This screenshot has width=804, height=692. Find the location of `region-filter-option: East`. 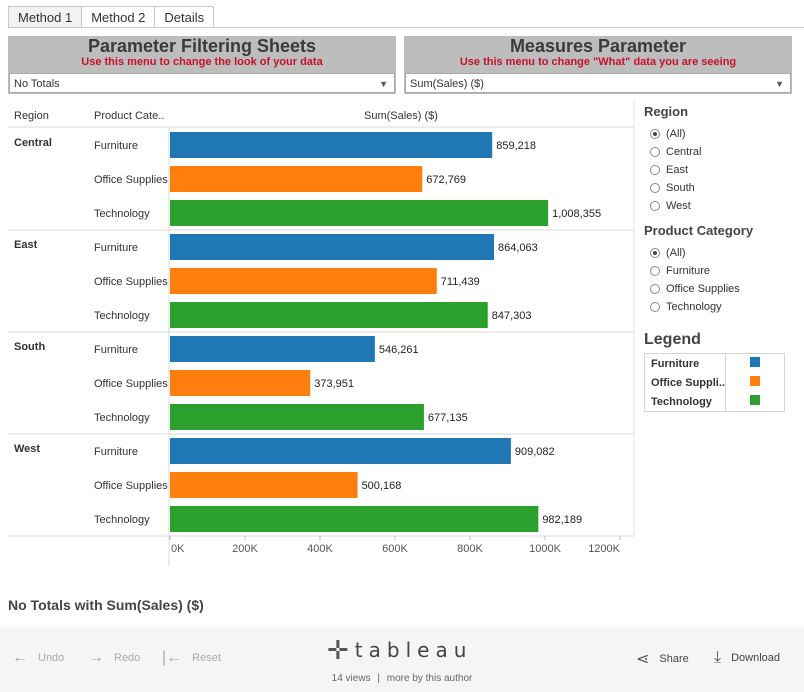

region-filter-option: East is located at coordinates (719, 170).